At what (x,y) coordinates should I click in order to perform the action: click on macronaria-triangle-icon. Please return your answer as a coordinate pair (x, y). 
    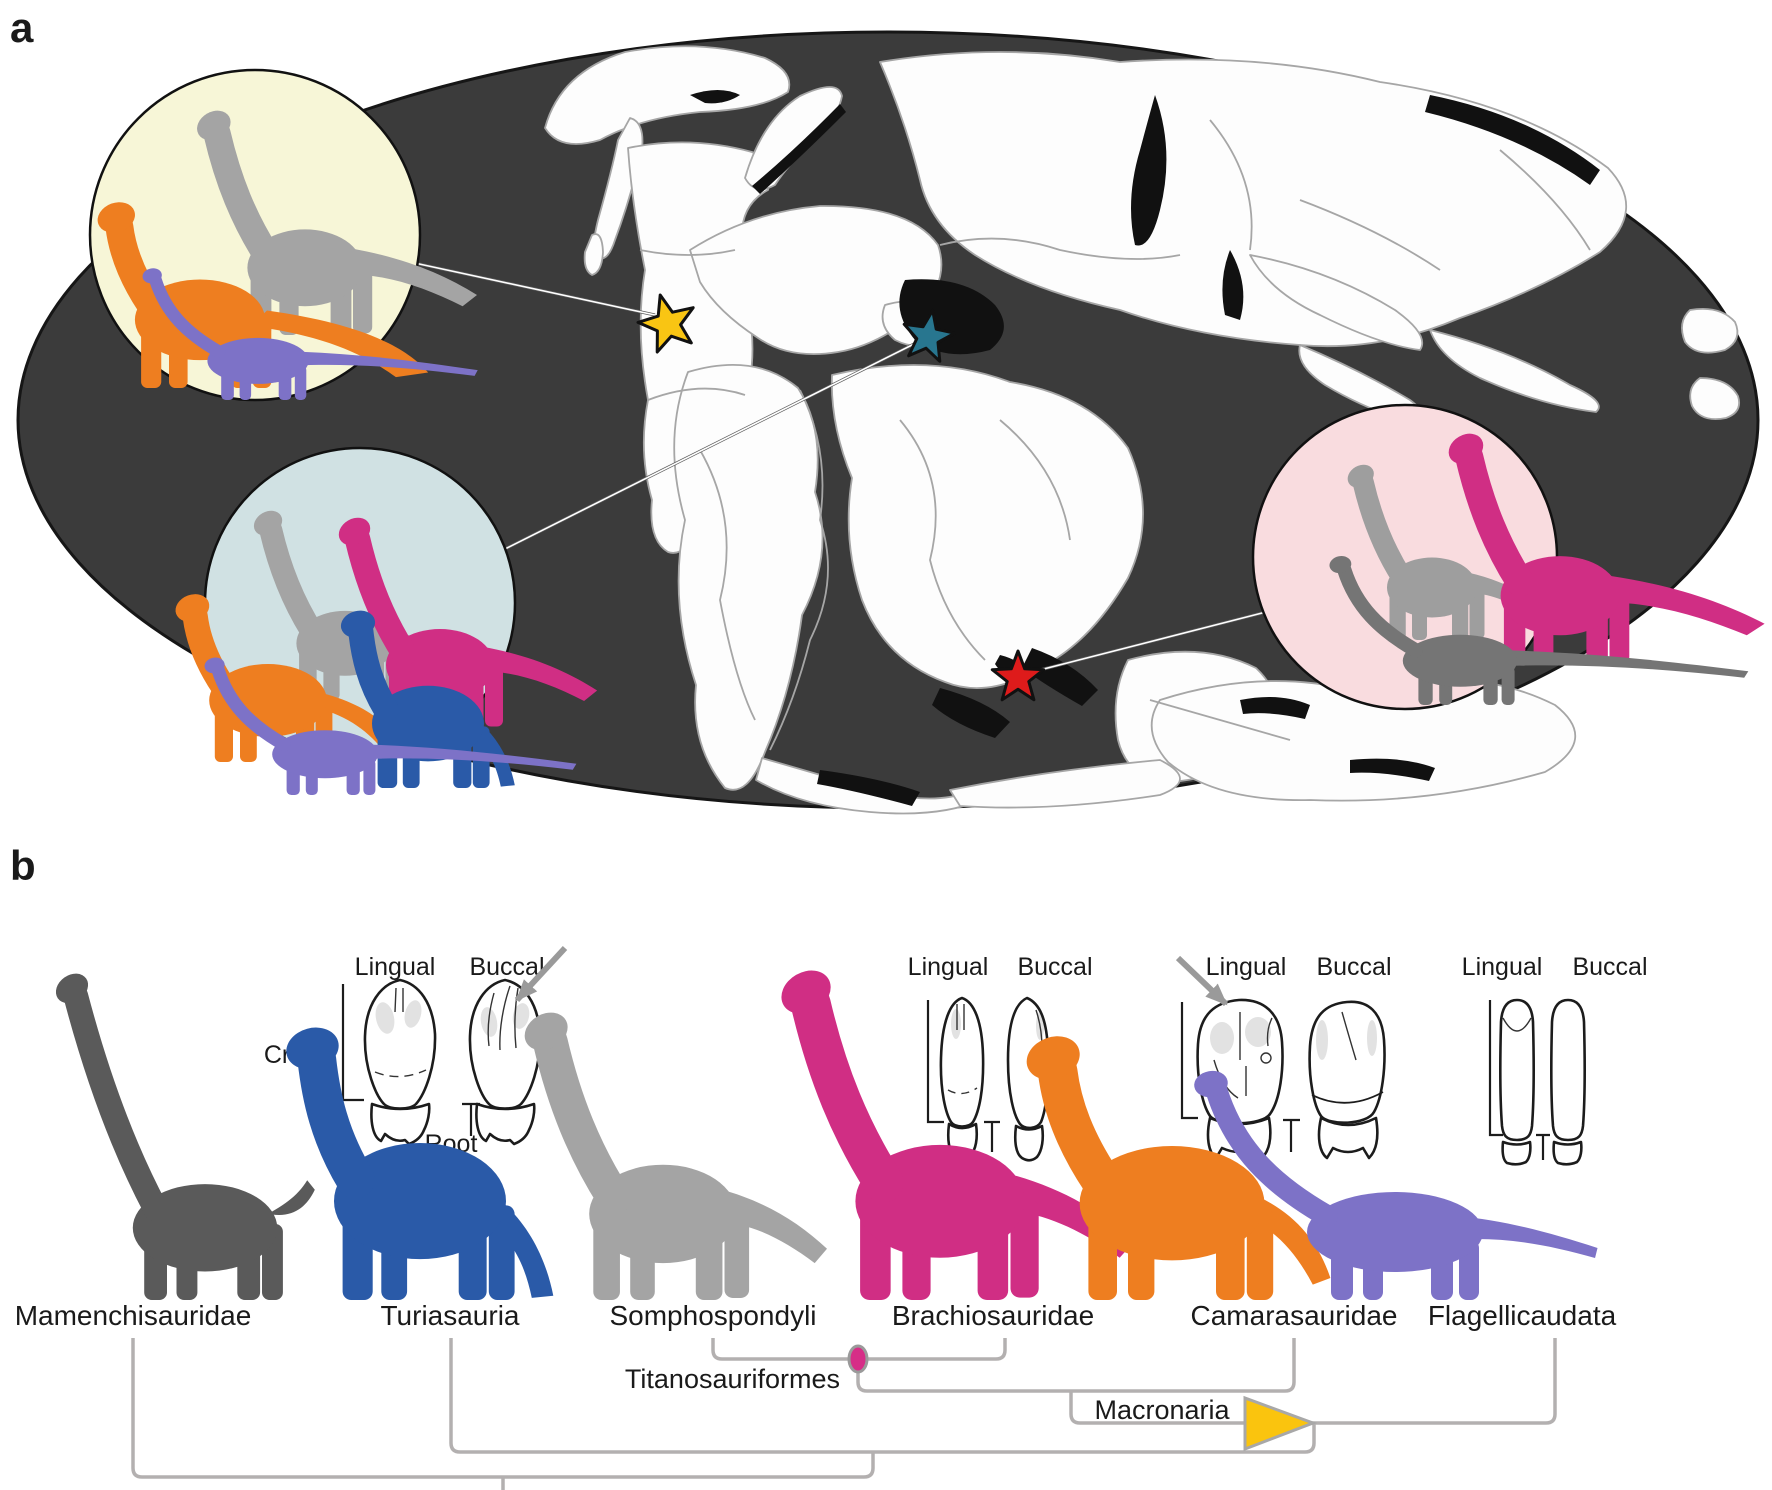
    Looking at the image, I should click on (1280, 1423).